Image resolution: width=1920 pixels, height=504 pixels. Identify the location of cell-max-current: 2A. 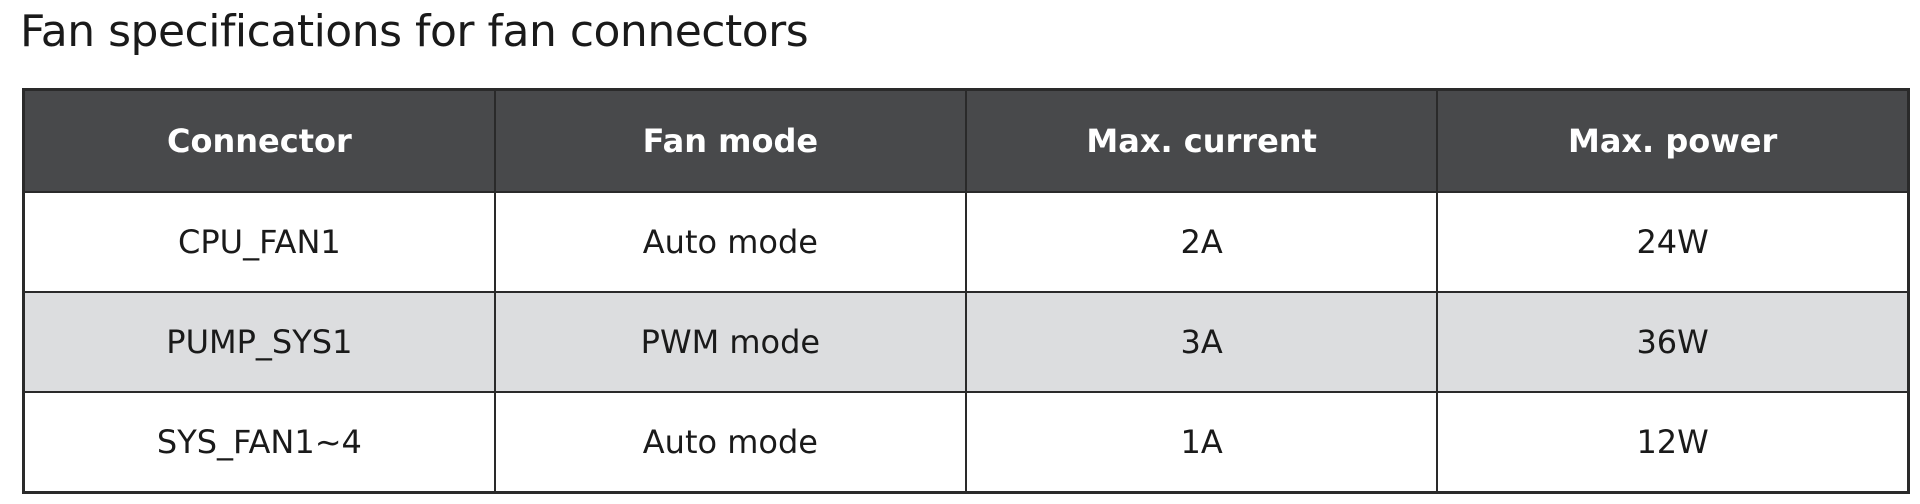
(1201, 242).